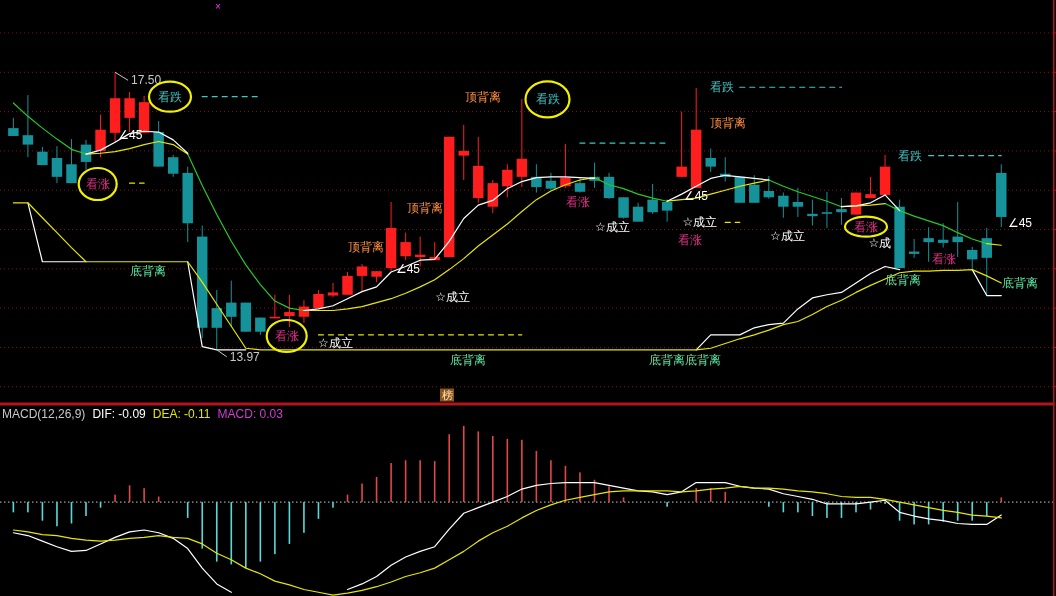 The image size is (1056, 596). Describe the element at coordinates (44, 414) in the screenshot. I see `title: MACD(12,26,9)` at that location.